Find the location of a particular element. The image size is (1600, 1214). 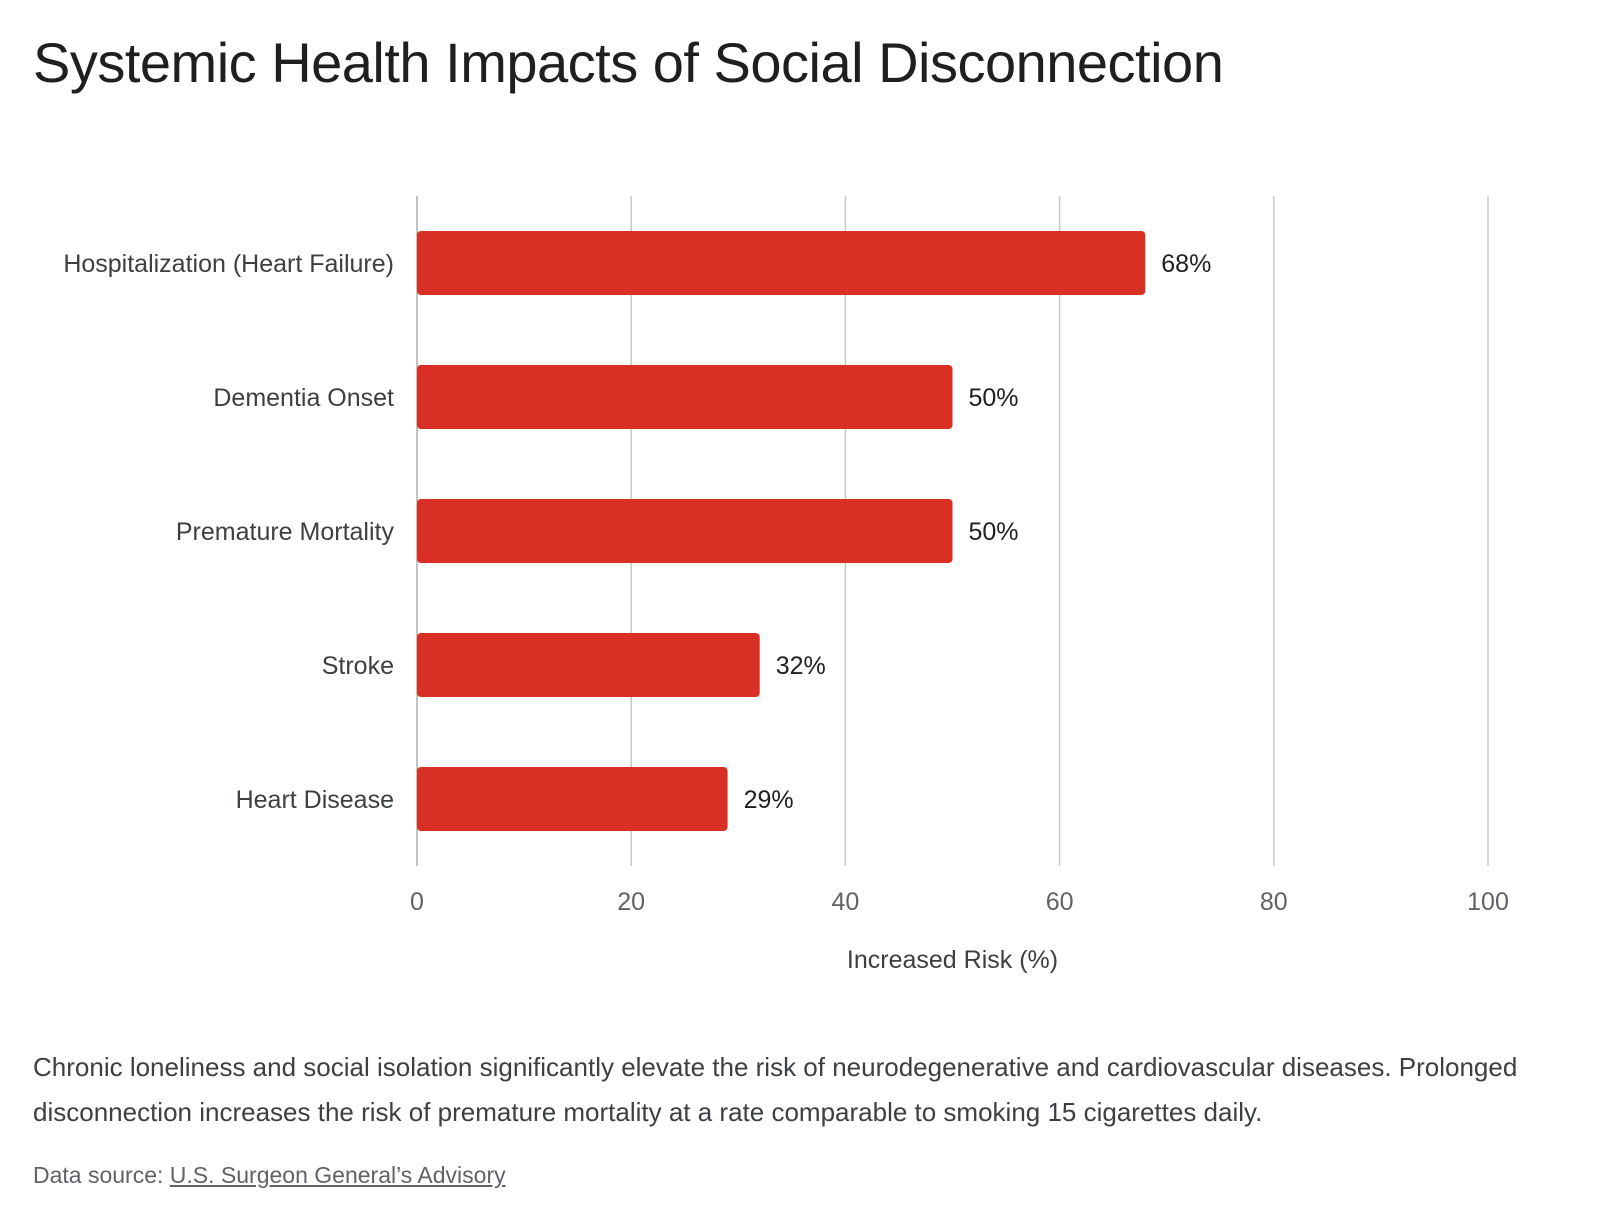

x-tick-label: 60 is located at coordinates (1060, 902).